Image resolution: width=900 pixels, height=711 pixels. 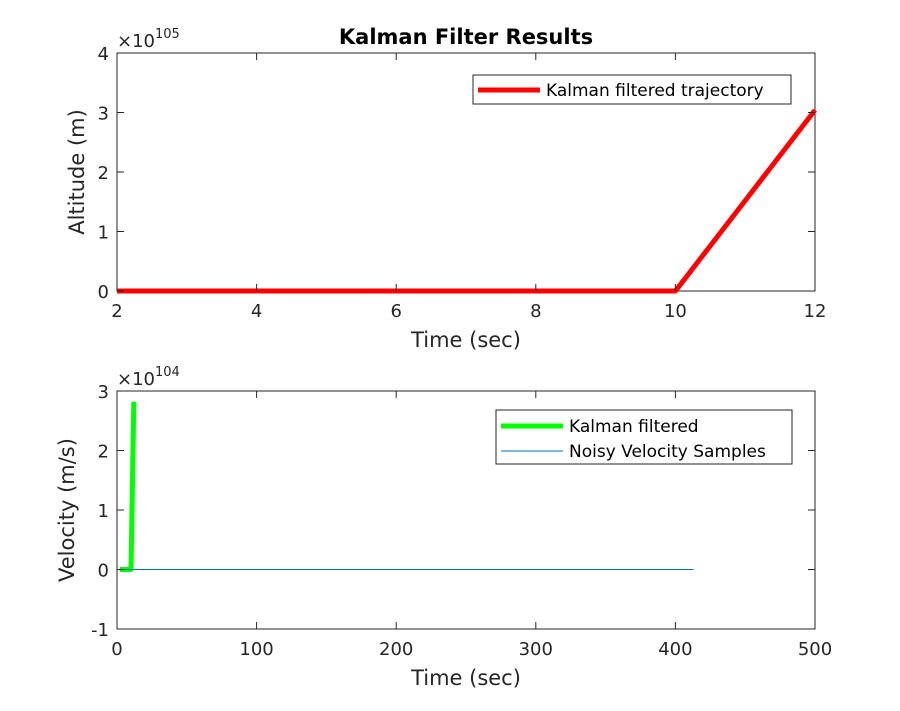 What do you see at coordinates (167, 372) in the screenshot?
I see `velocity-y-multiplier-exponent: 104` at bounding box center [167, 372].